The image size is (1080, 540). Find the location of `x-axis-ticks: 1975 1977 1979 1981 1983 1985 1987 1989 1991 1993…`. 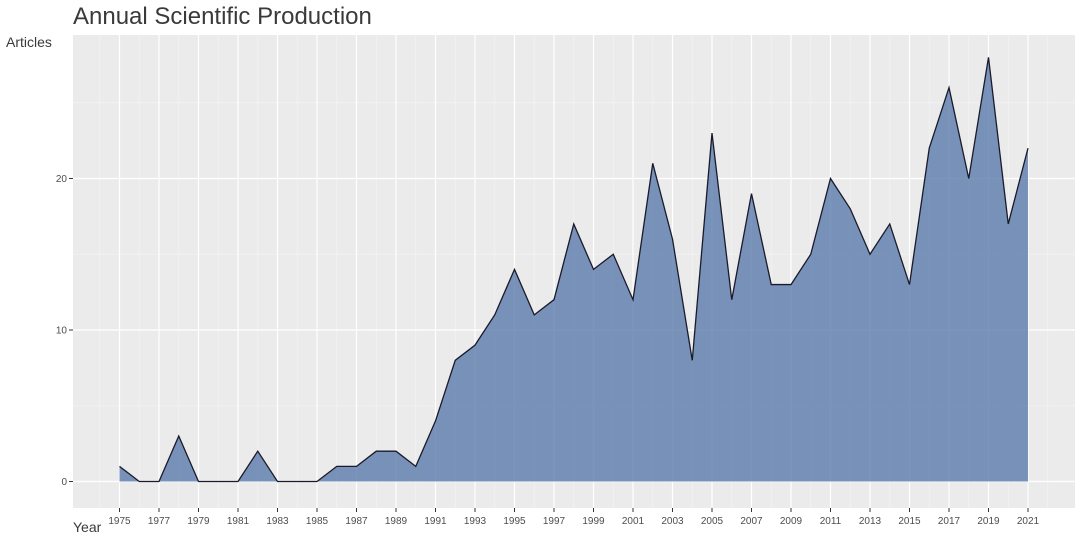

x-axis-ticks: 1975 1977 1979 1981 1983 1985 1987 1989 1991 1993… is located at coordinates (574, 517).